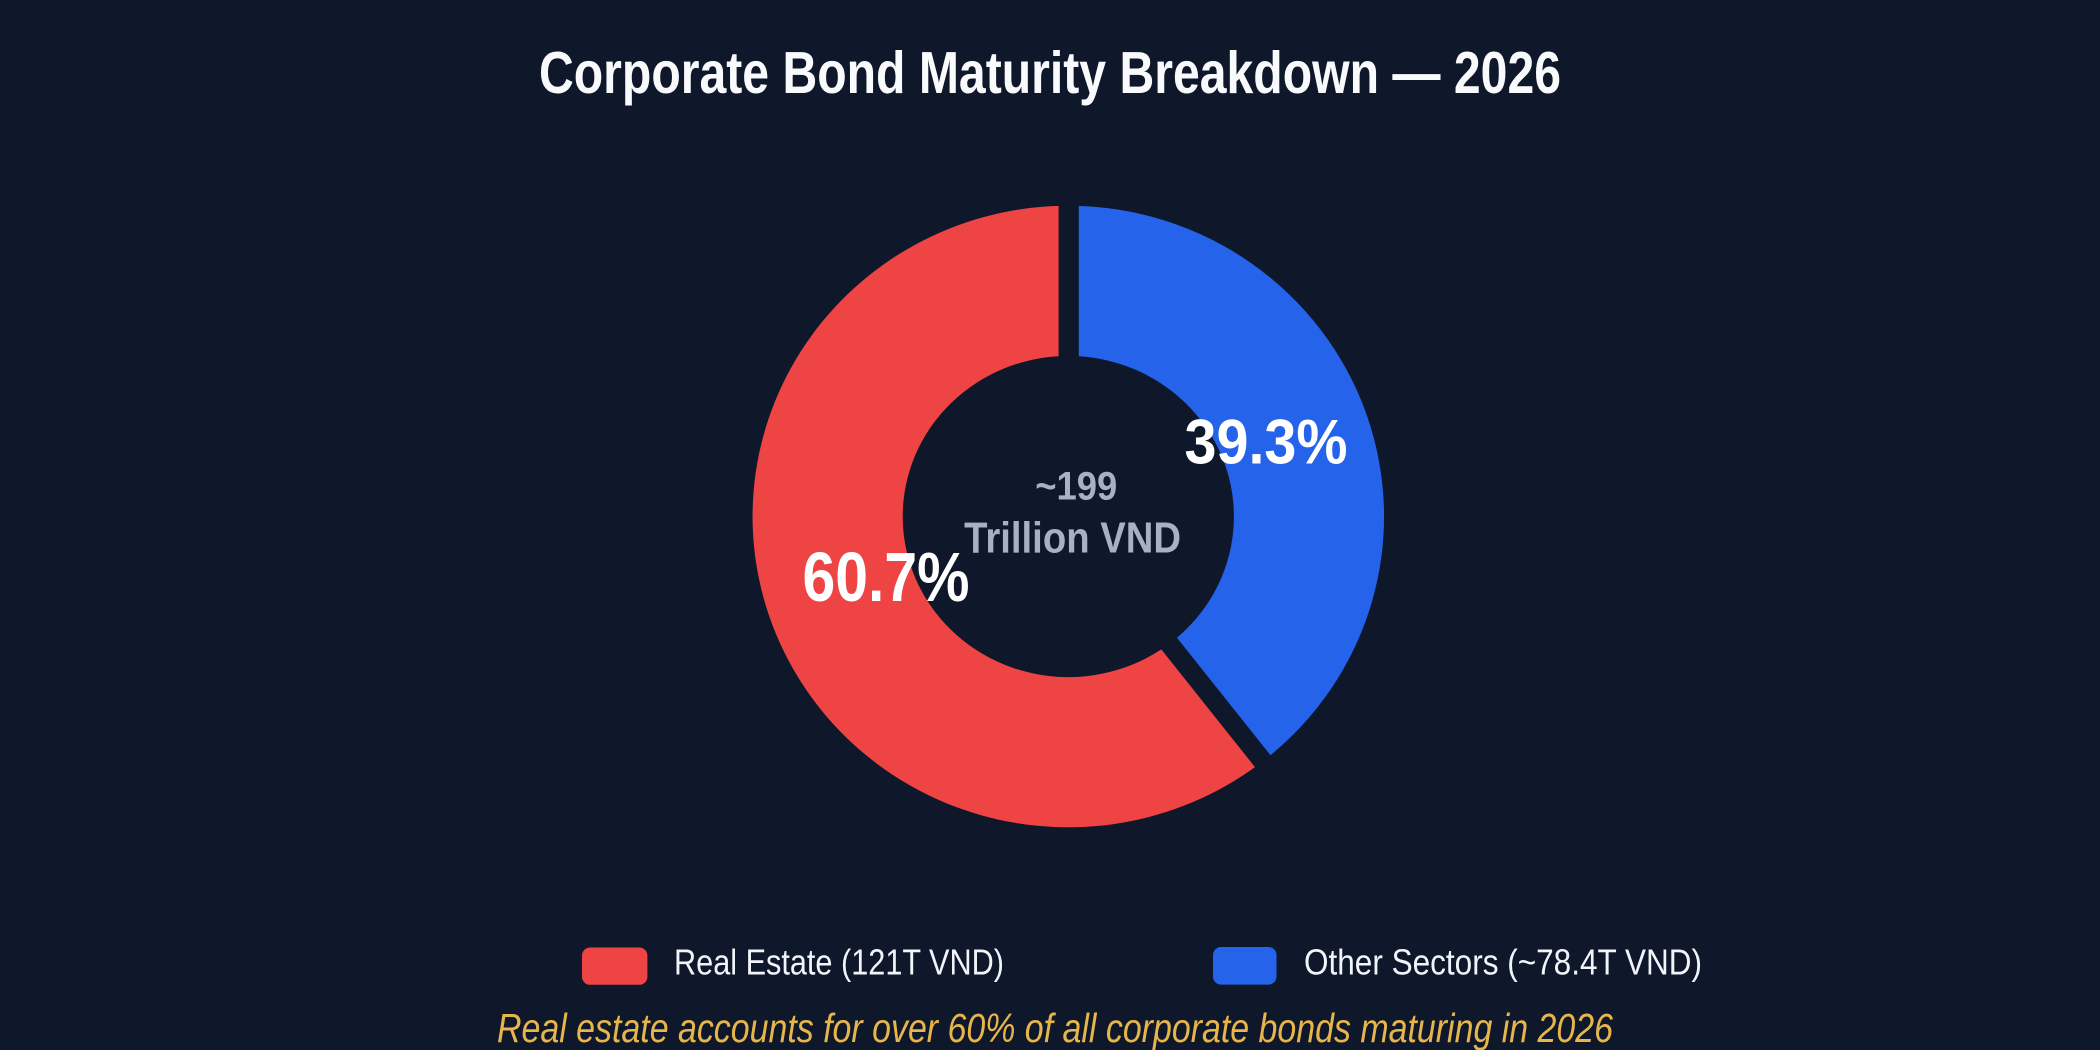 The width and height of the screenshot is (2100, 1050). What do you see at coordinates (1072, 538) in the screenshot?
I see `svg-text: Trillion VND` at bounding box center [1072, 538].